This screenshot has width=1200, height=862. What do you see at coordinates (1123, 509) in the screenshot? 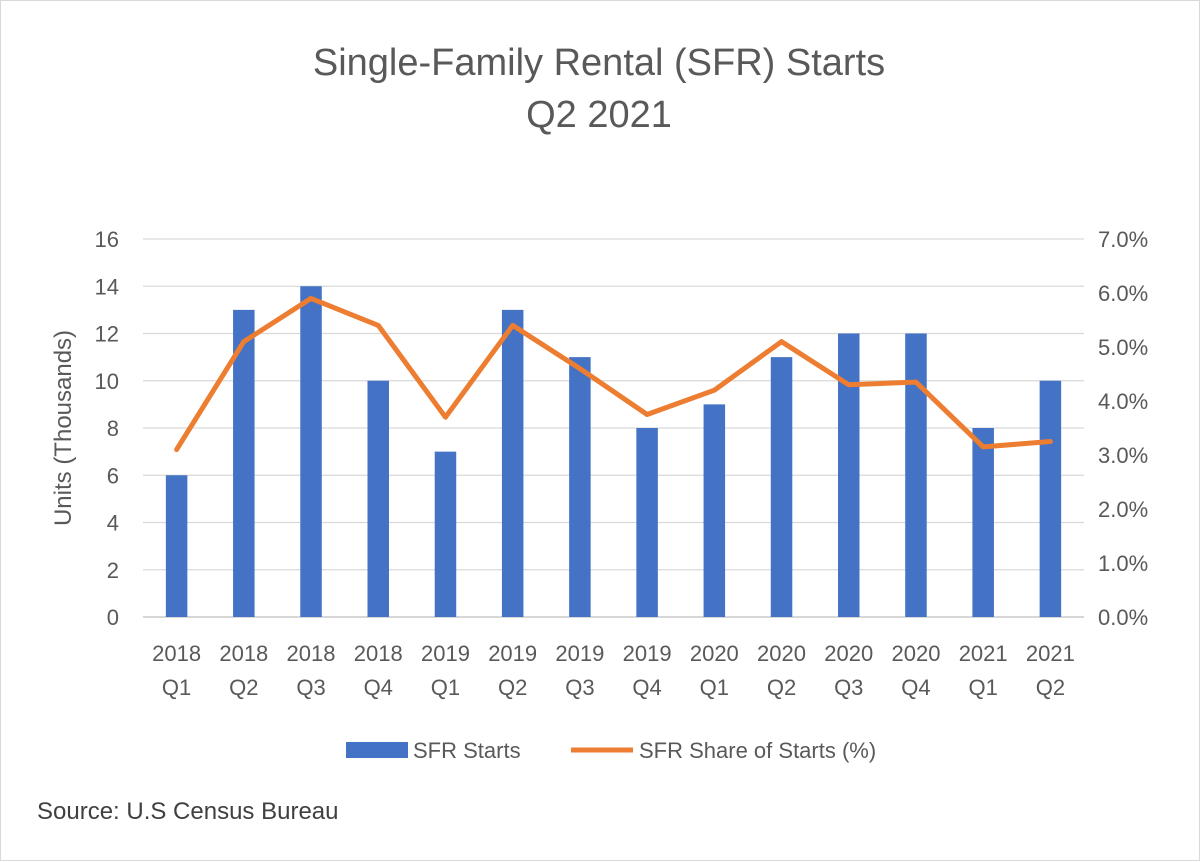
I see `y2-tick-label: 2.0%` at bounding box center [1123, 509].